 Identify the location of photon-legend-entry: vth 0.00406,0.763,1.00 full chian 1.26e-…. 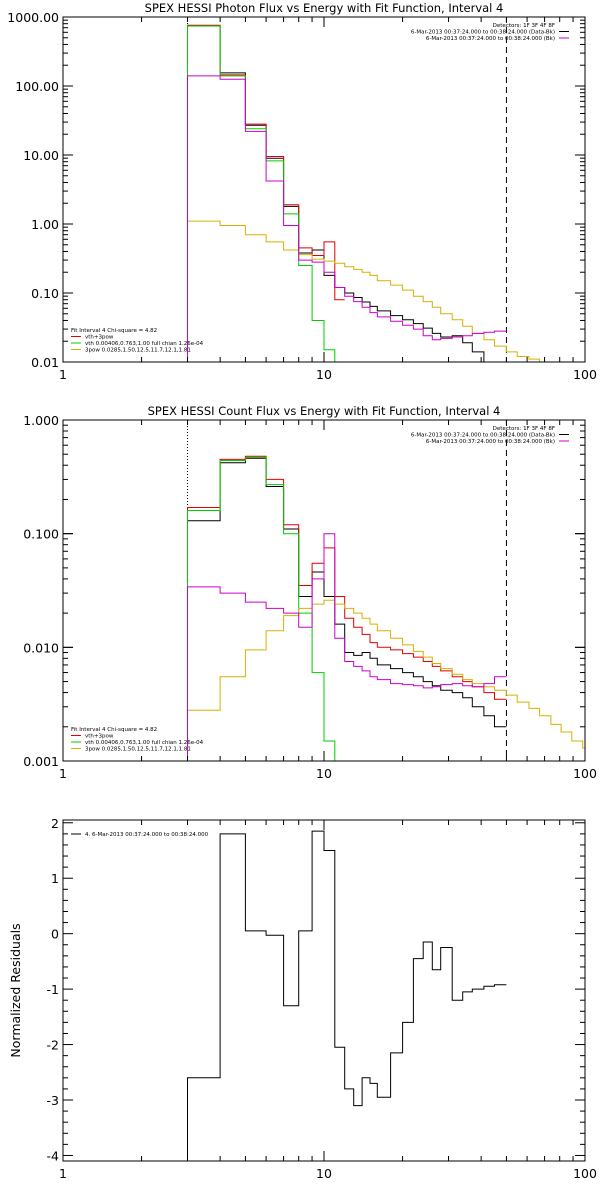
(144, 344).